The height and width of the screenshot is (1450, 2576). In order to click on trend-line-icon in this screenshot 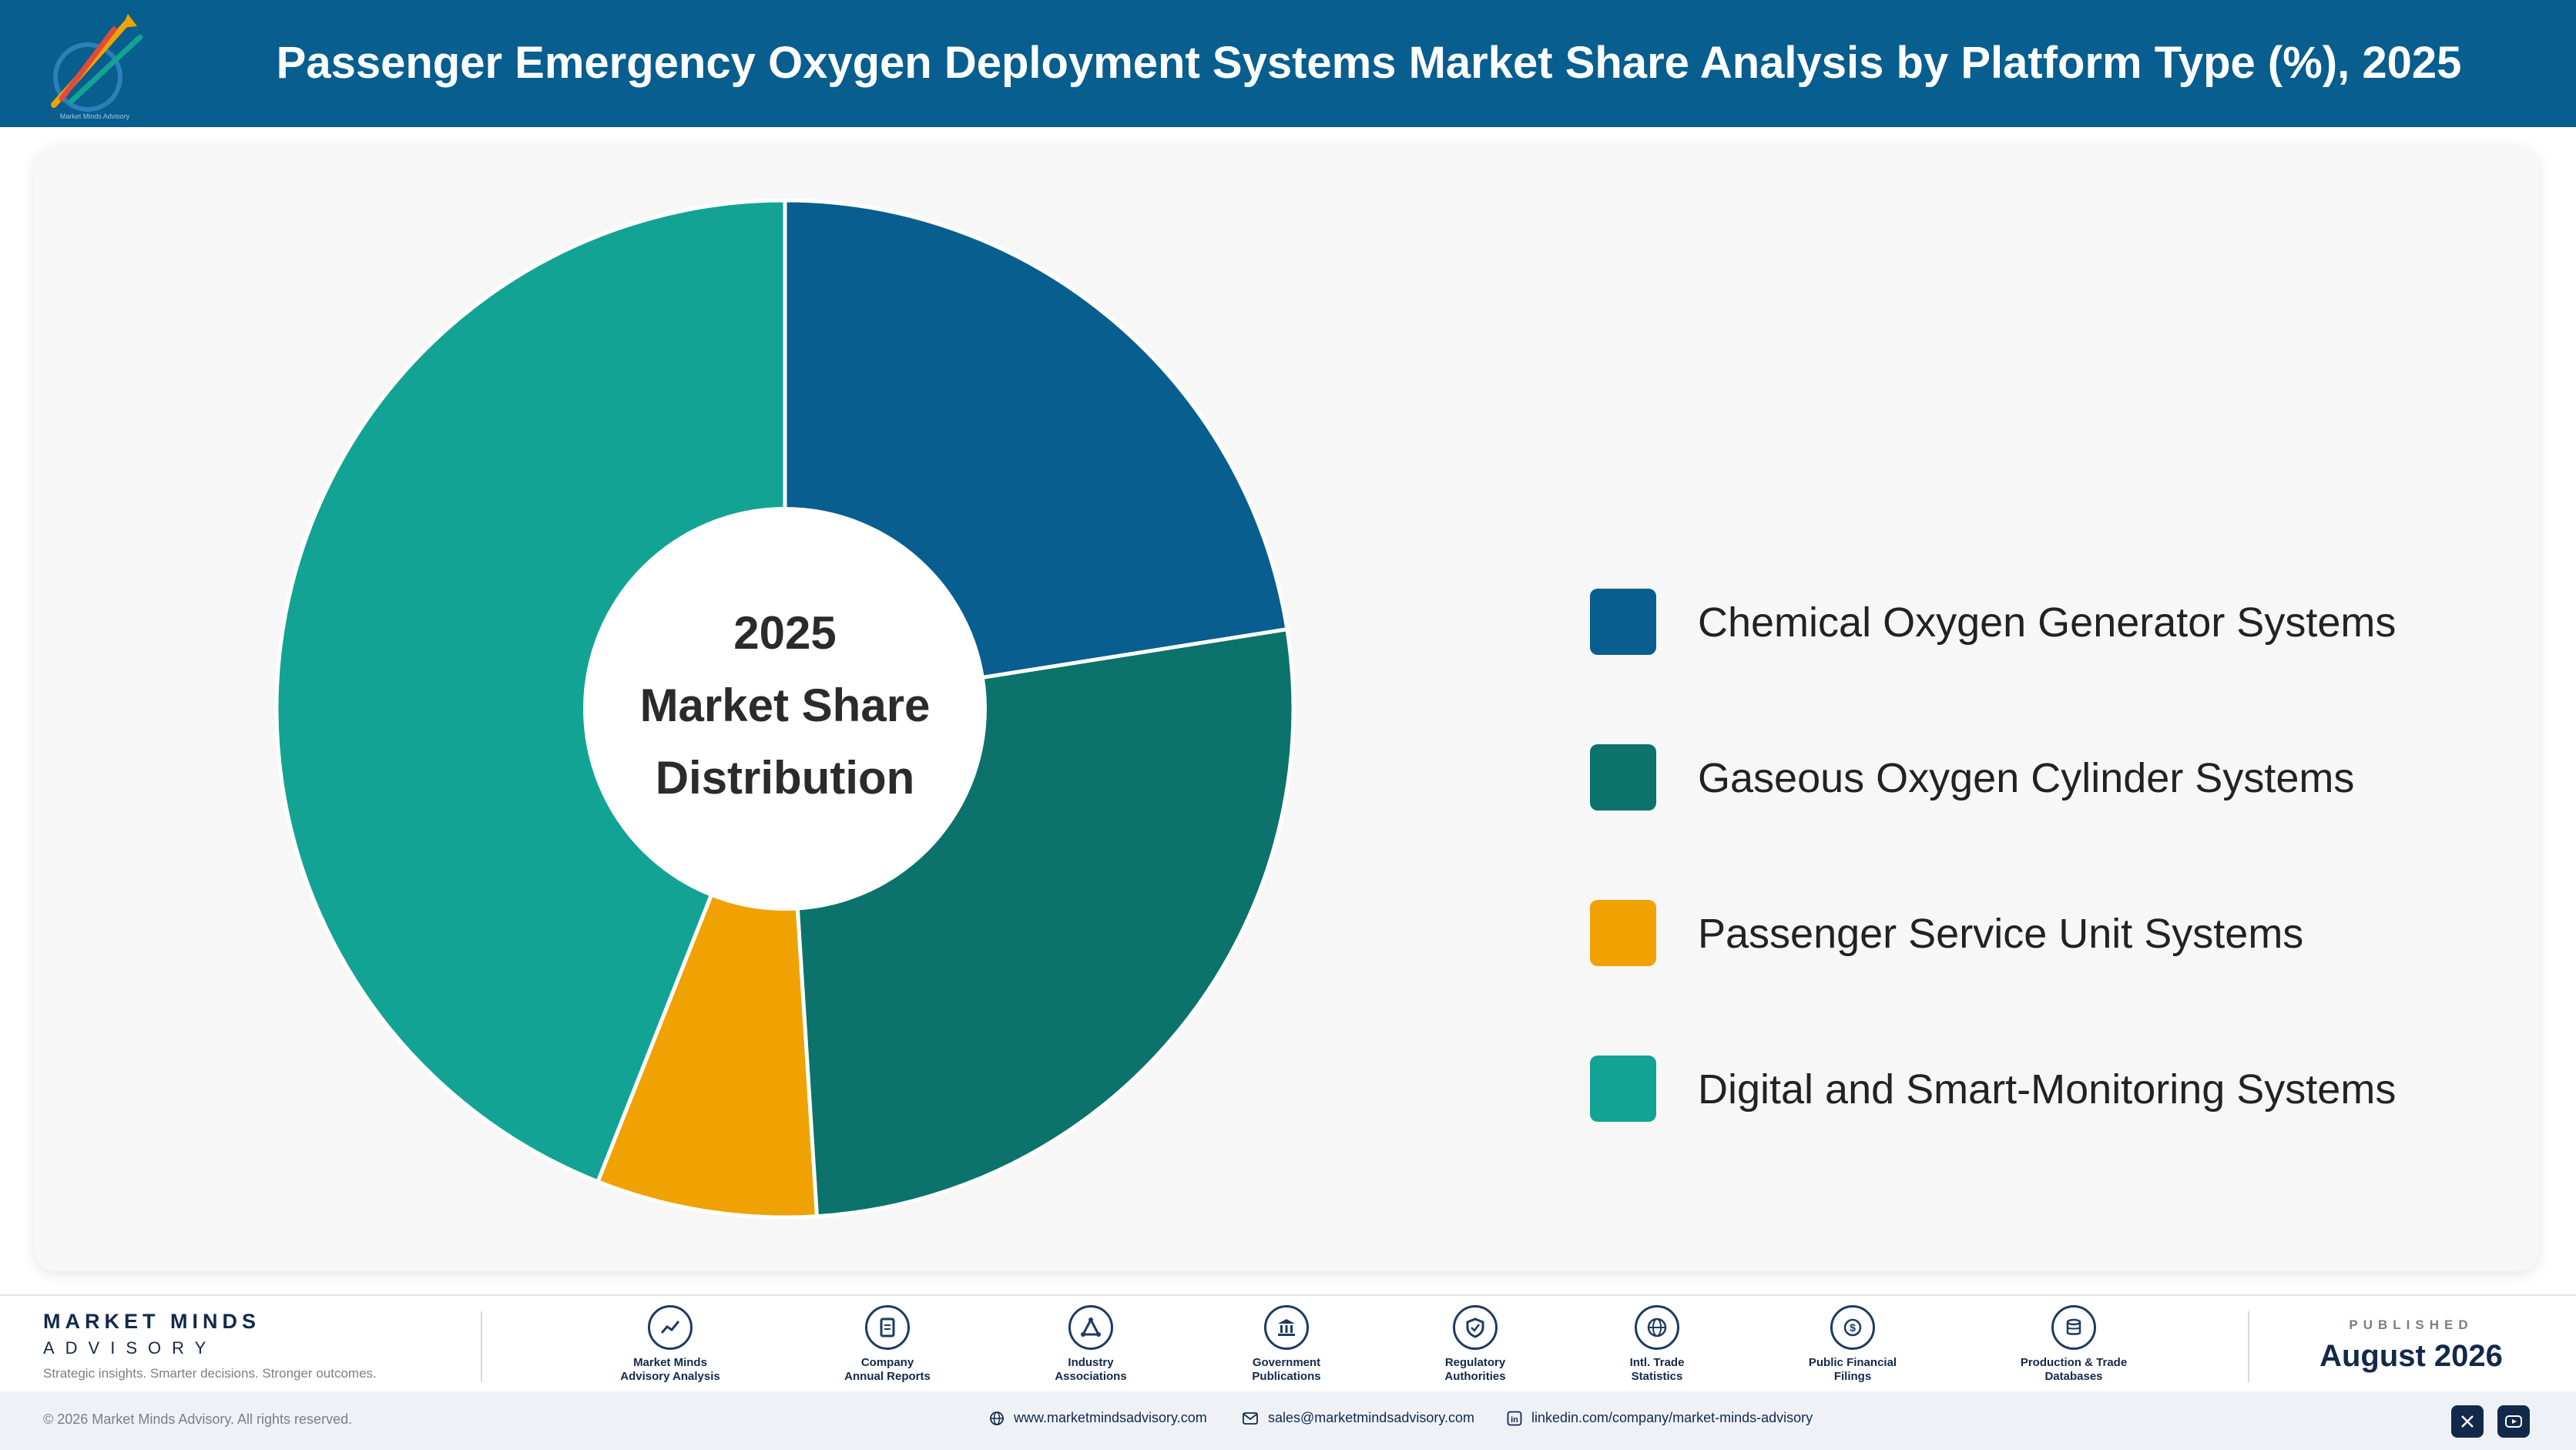, I will do `click(670, 1327)`.